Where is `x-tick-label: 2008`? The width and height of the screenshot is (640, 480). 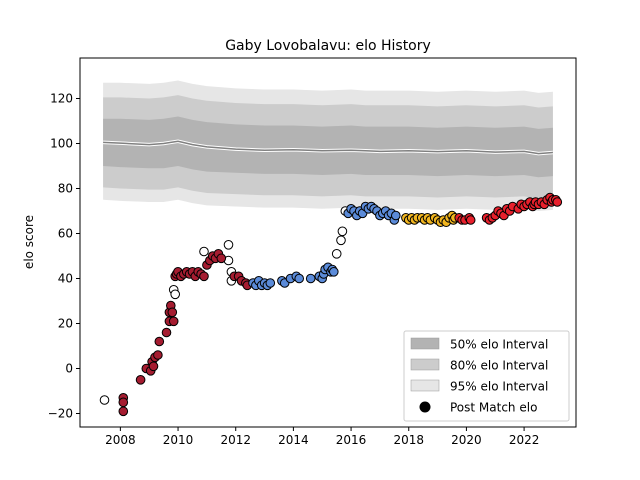 x-tick-label: 2008 is located at coordinates (120, 440).